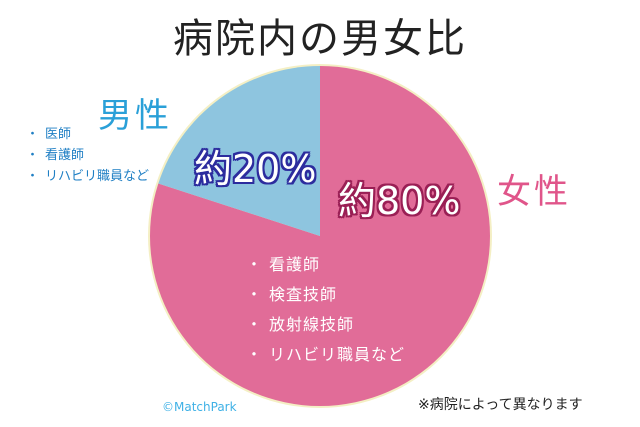  I want to click on female-legend-label: 女性, so click(534, 192).